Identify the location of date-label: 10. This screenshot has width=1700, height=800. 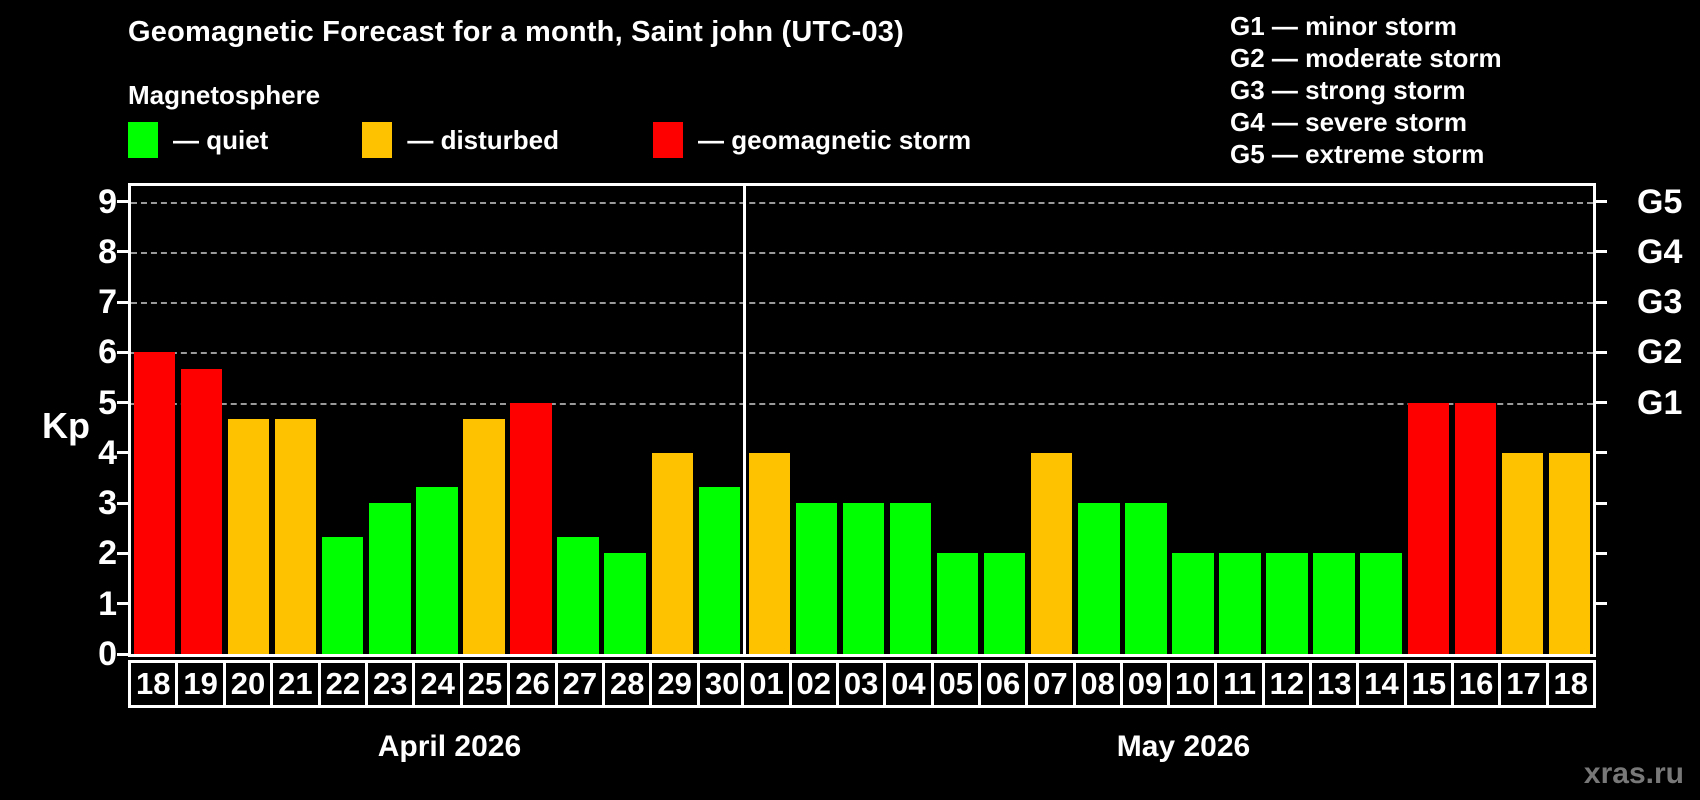
(1192, 684).